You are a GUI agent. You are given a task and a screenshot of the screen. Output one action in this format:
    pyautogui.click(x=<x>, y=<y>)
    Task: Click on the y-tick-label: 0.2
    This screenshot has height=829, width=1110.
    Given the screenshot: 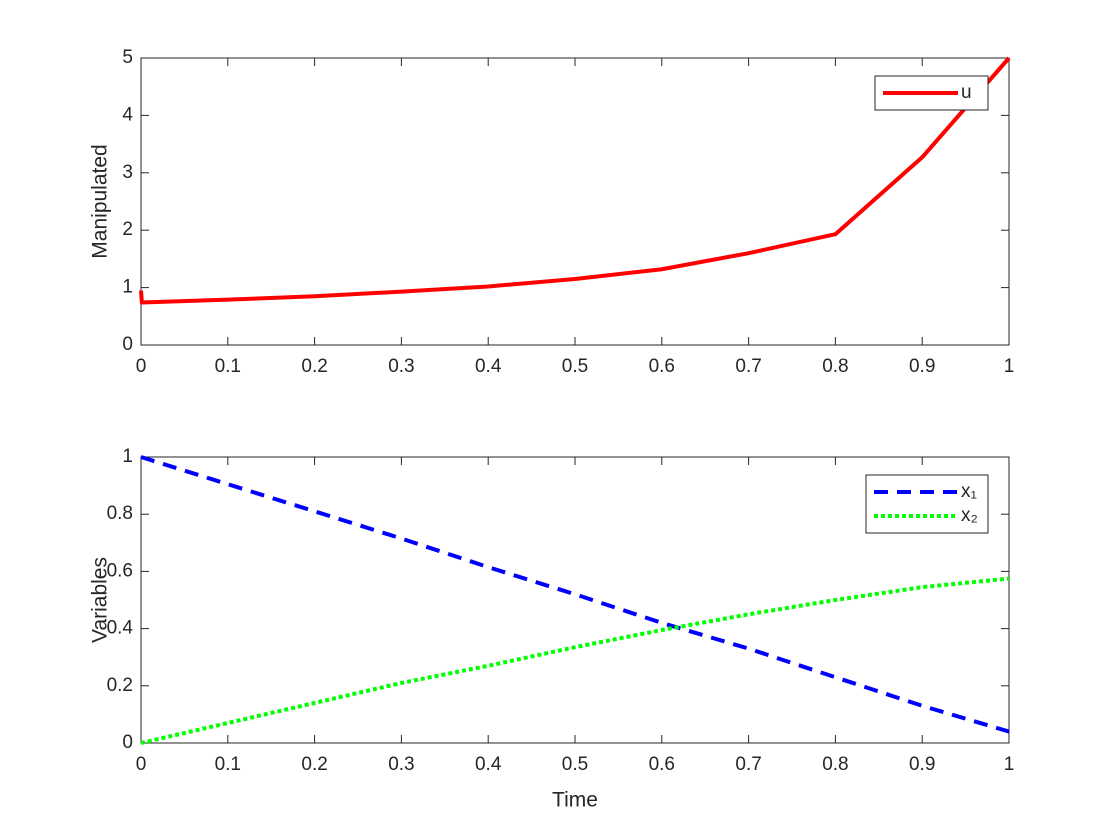 What is the action you would take?
    pyautogui.click(x=120, y=685)
    